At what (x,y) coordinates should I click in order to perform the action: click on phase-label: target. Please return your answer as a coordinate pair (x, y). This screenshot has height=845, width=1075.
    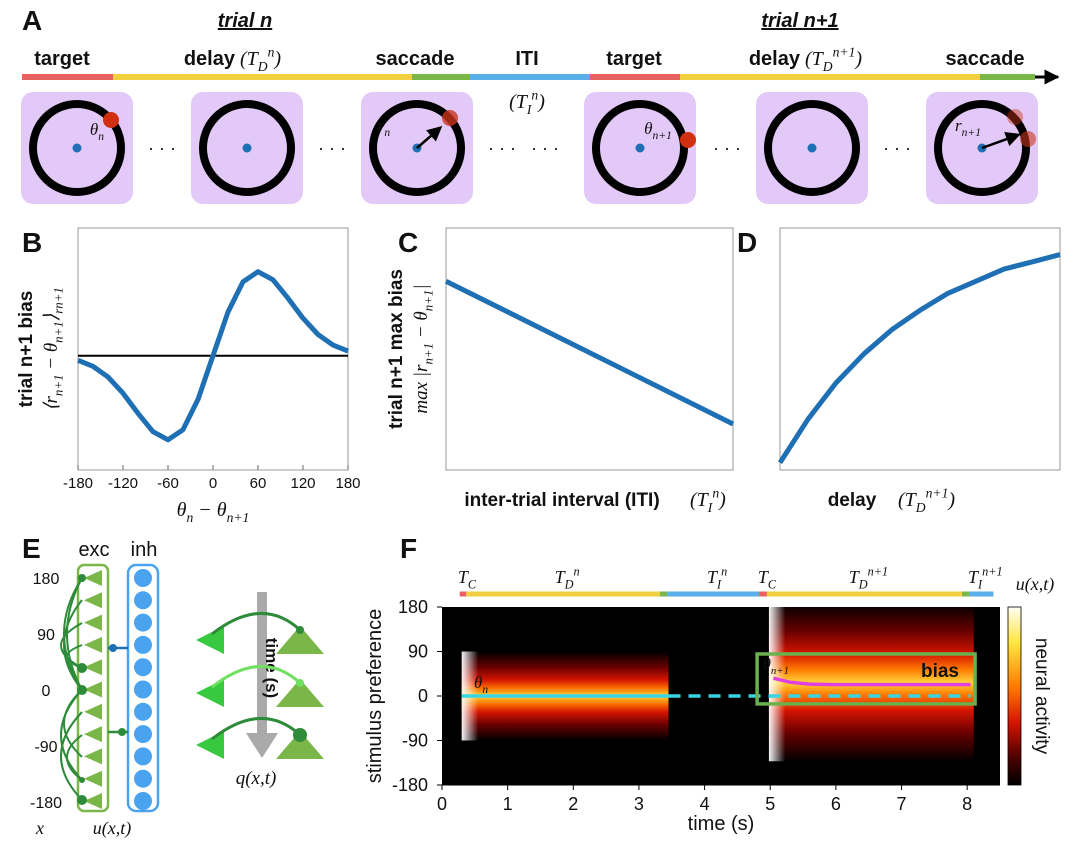
    Looking at the image, I should click on (62, 59).